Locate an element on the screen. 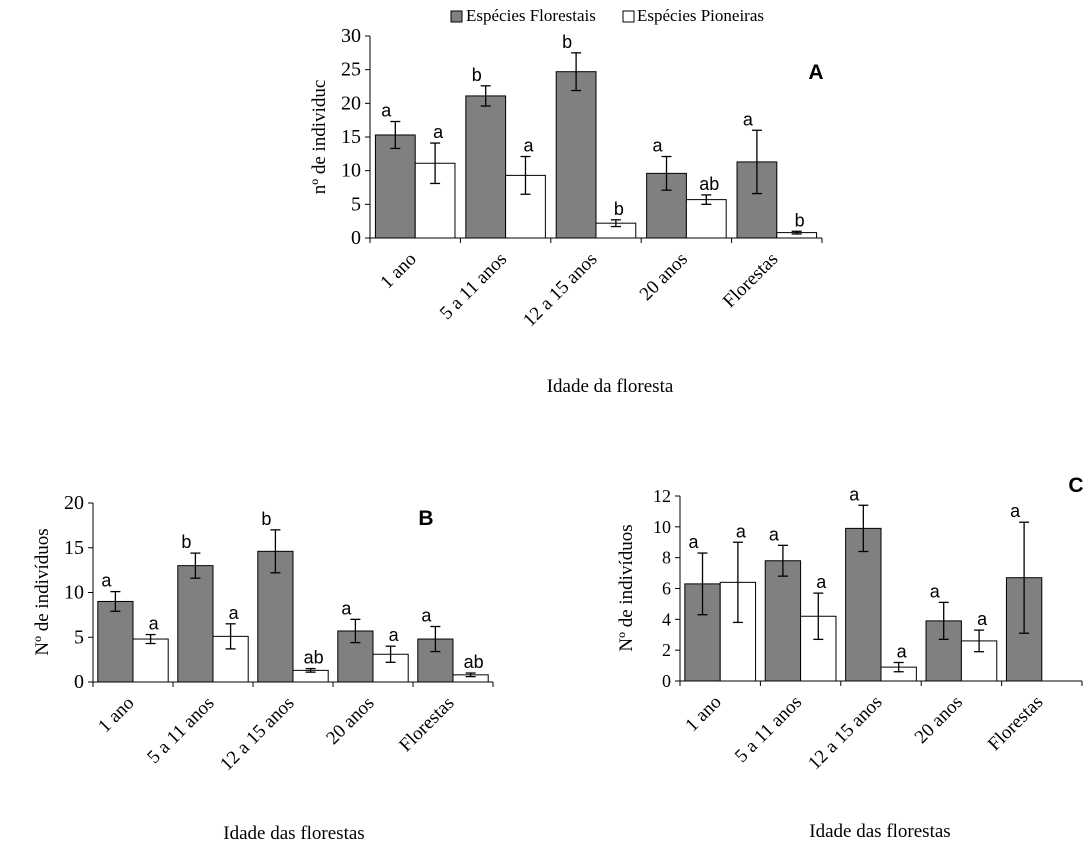  x-tick-label-b: Florestas is located at coordinates (426, 724).